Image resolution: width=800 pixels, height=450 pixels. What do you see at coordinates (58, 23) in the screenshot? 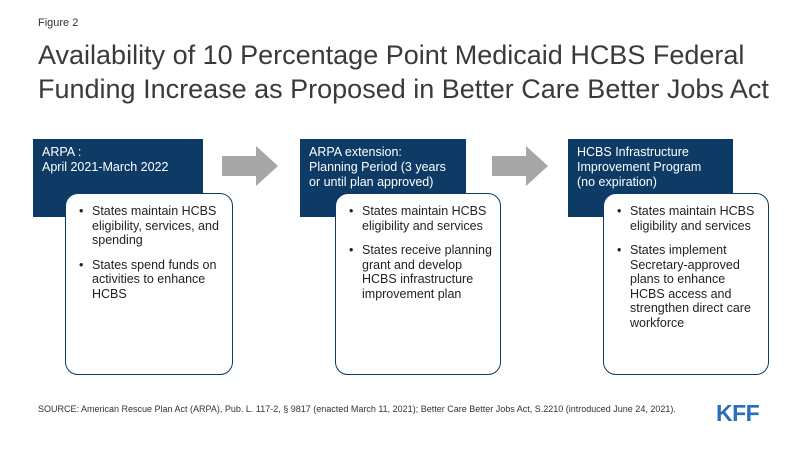
I see `figure-label: Figure 2` at bounding box center [58, 23].